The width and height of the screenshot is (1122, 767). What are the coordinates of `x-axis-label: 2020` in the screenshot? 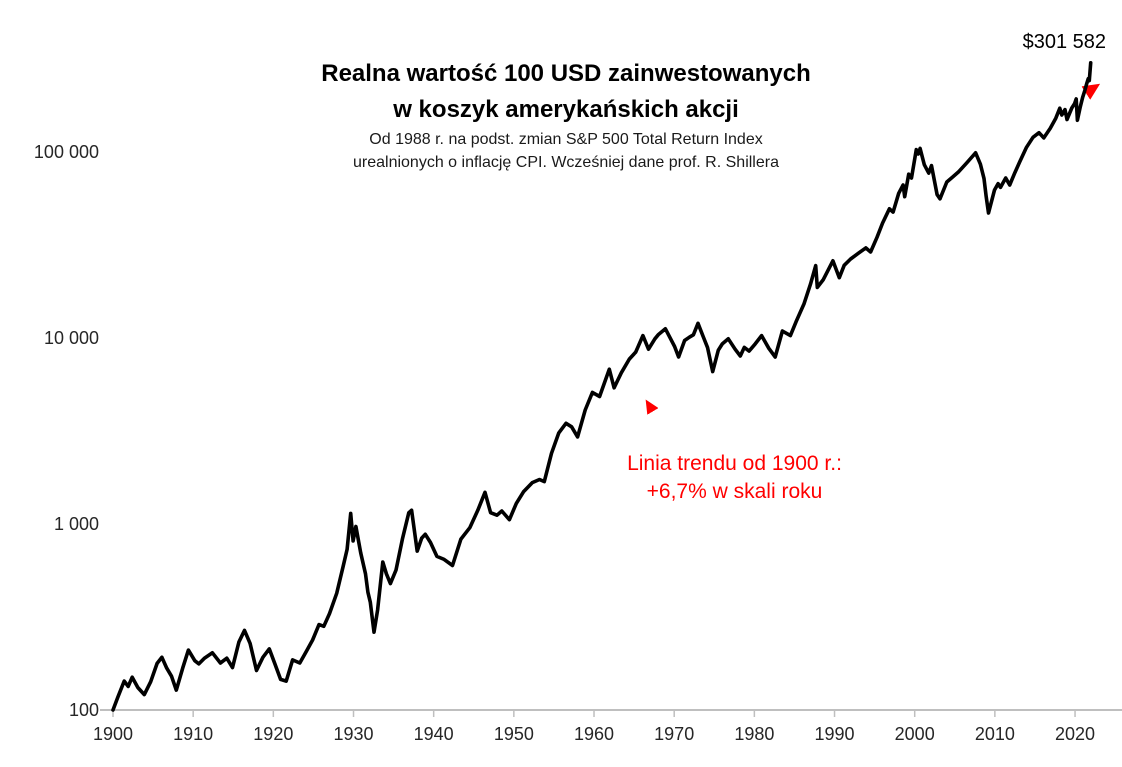 It's located at (1075, 734).